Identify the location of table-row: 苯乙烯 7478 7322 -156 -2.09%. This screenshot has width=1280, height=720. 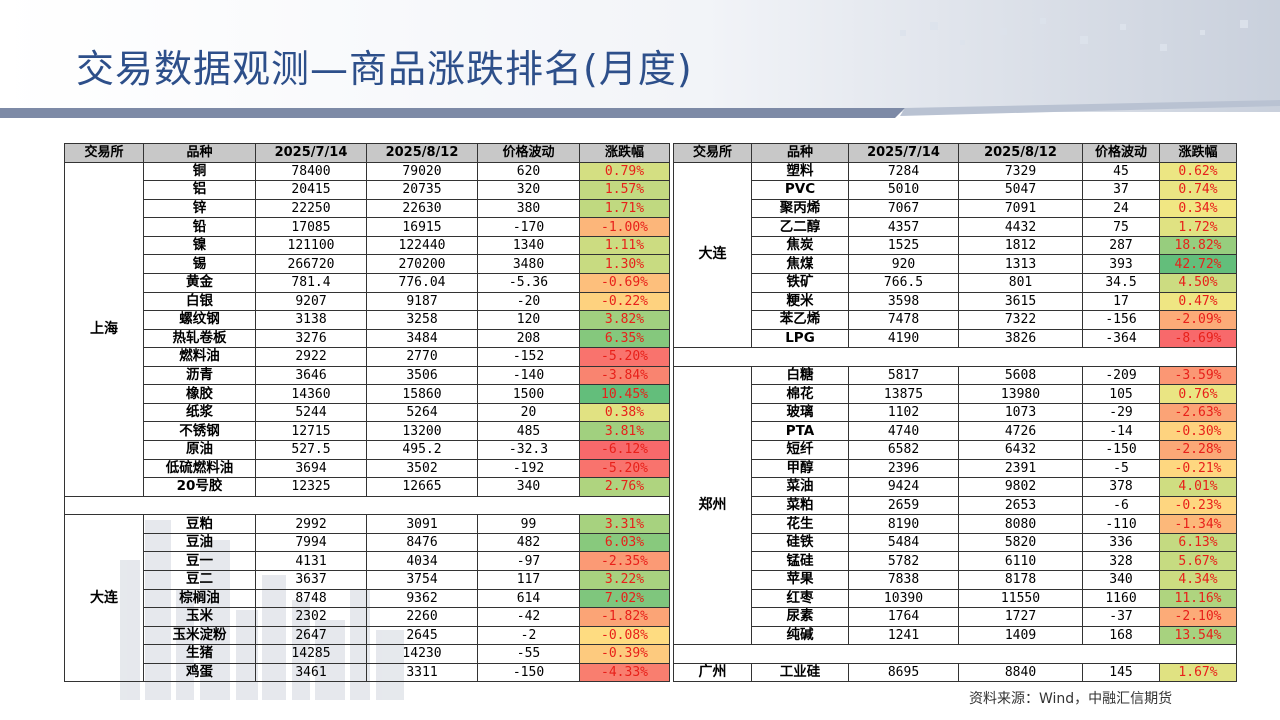
(955, 320).